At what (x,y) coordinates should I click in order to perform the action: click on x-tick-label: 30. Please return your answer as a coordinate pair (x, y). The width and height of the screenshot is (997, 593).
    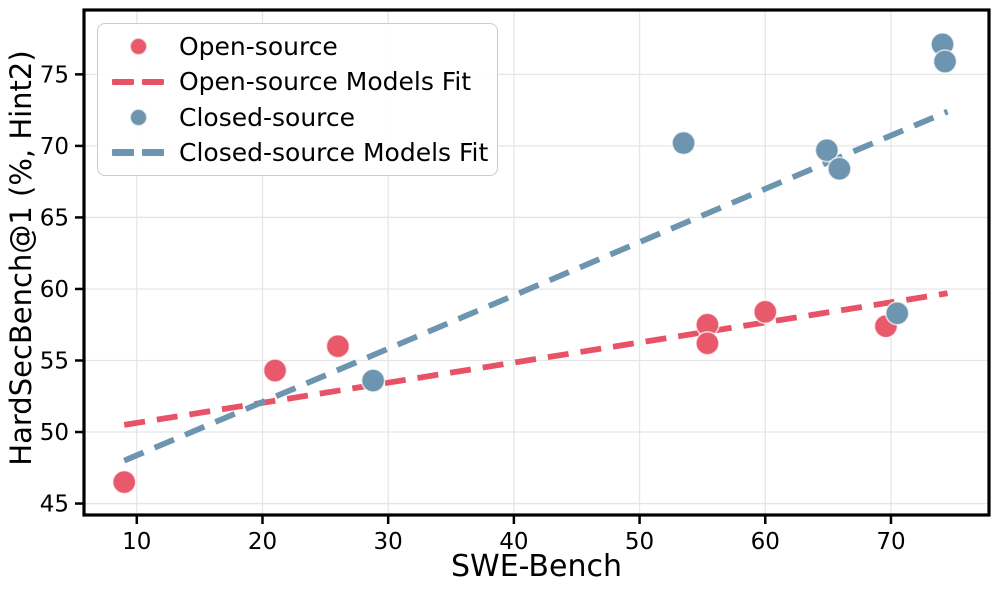
    Looking at the image, I should click on (388, 542).